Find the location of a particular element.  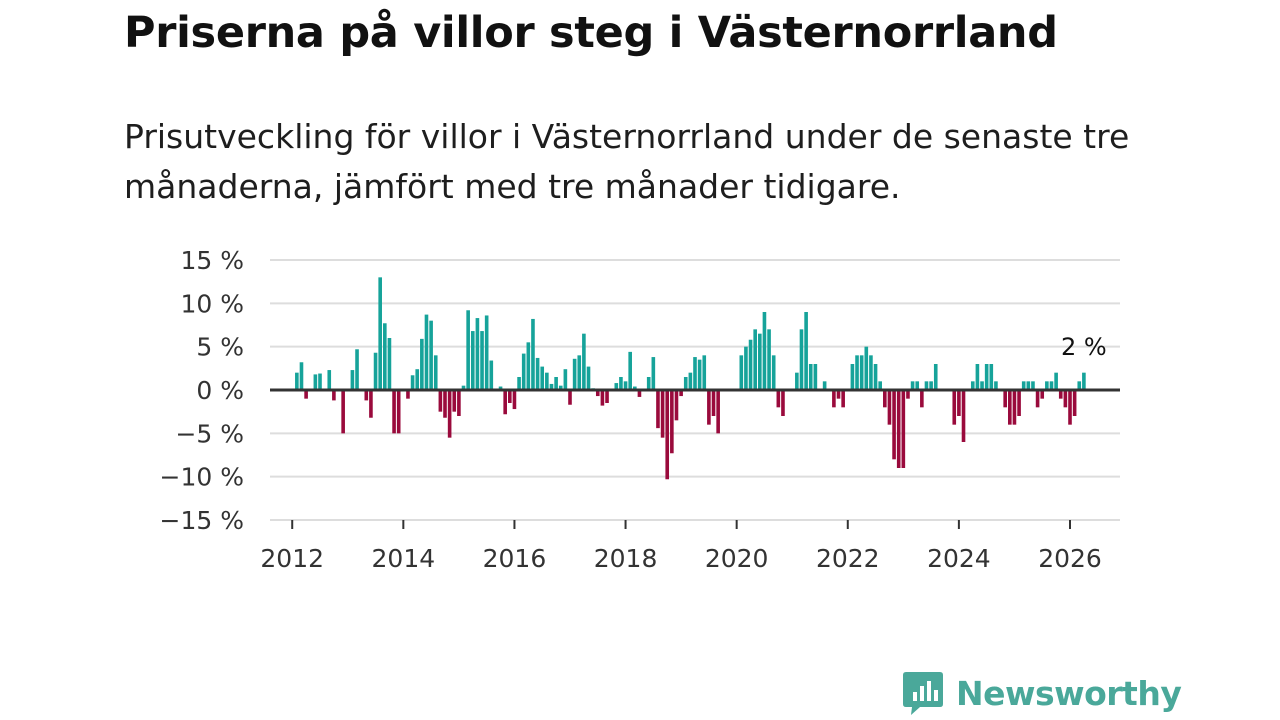

newsworthy-logo-icon is located at coordinates (923, 693).